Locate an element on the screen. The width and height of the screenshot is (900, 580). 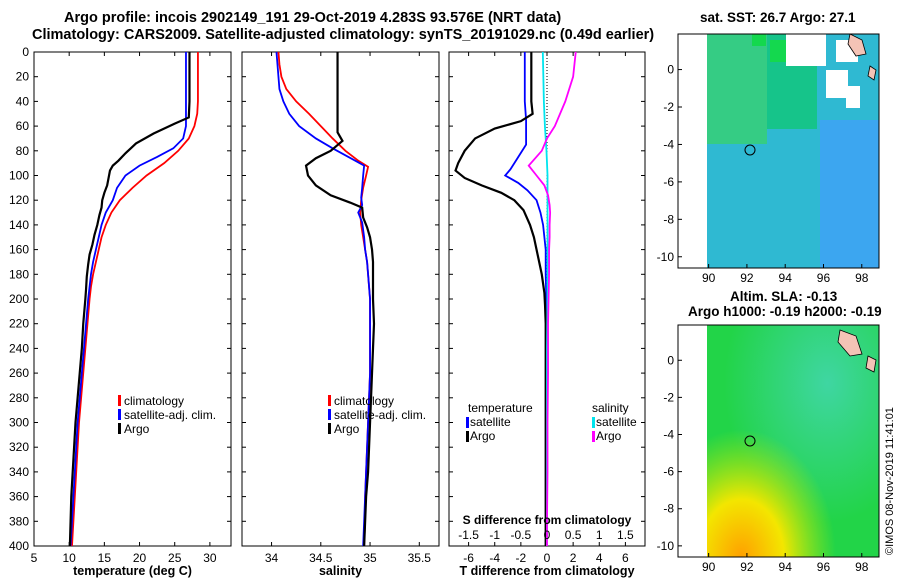
y-tick-label: 340 is located at coordinates (19, 472).